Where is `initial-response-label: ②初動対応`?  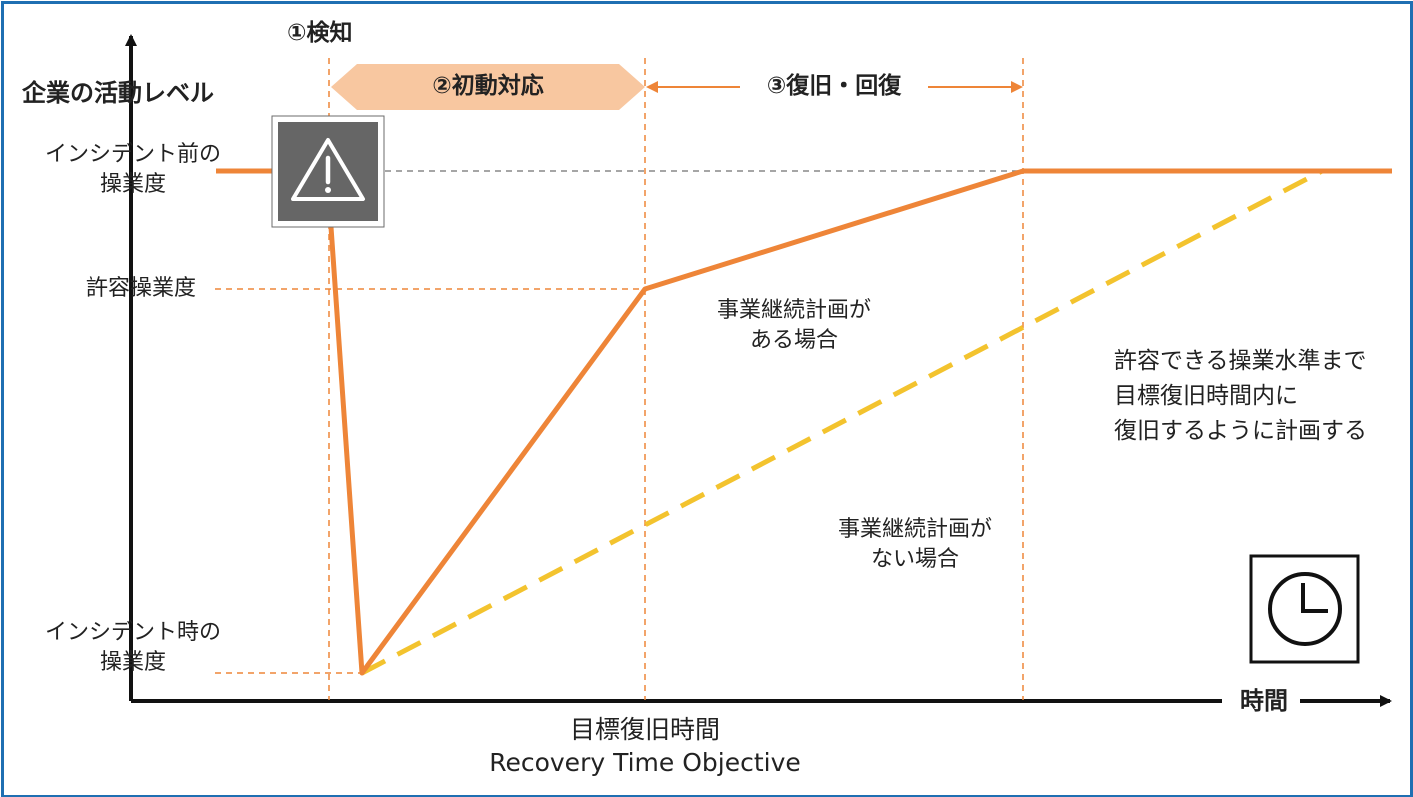 initial-response-label: ②初動対応 is located at coordinates (488, 86).